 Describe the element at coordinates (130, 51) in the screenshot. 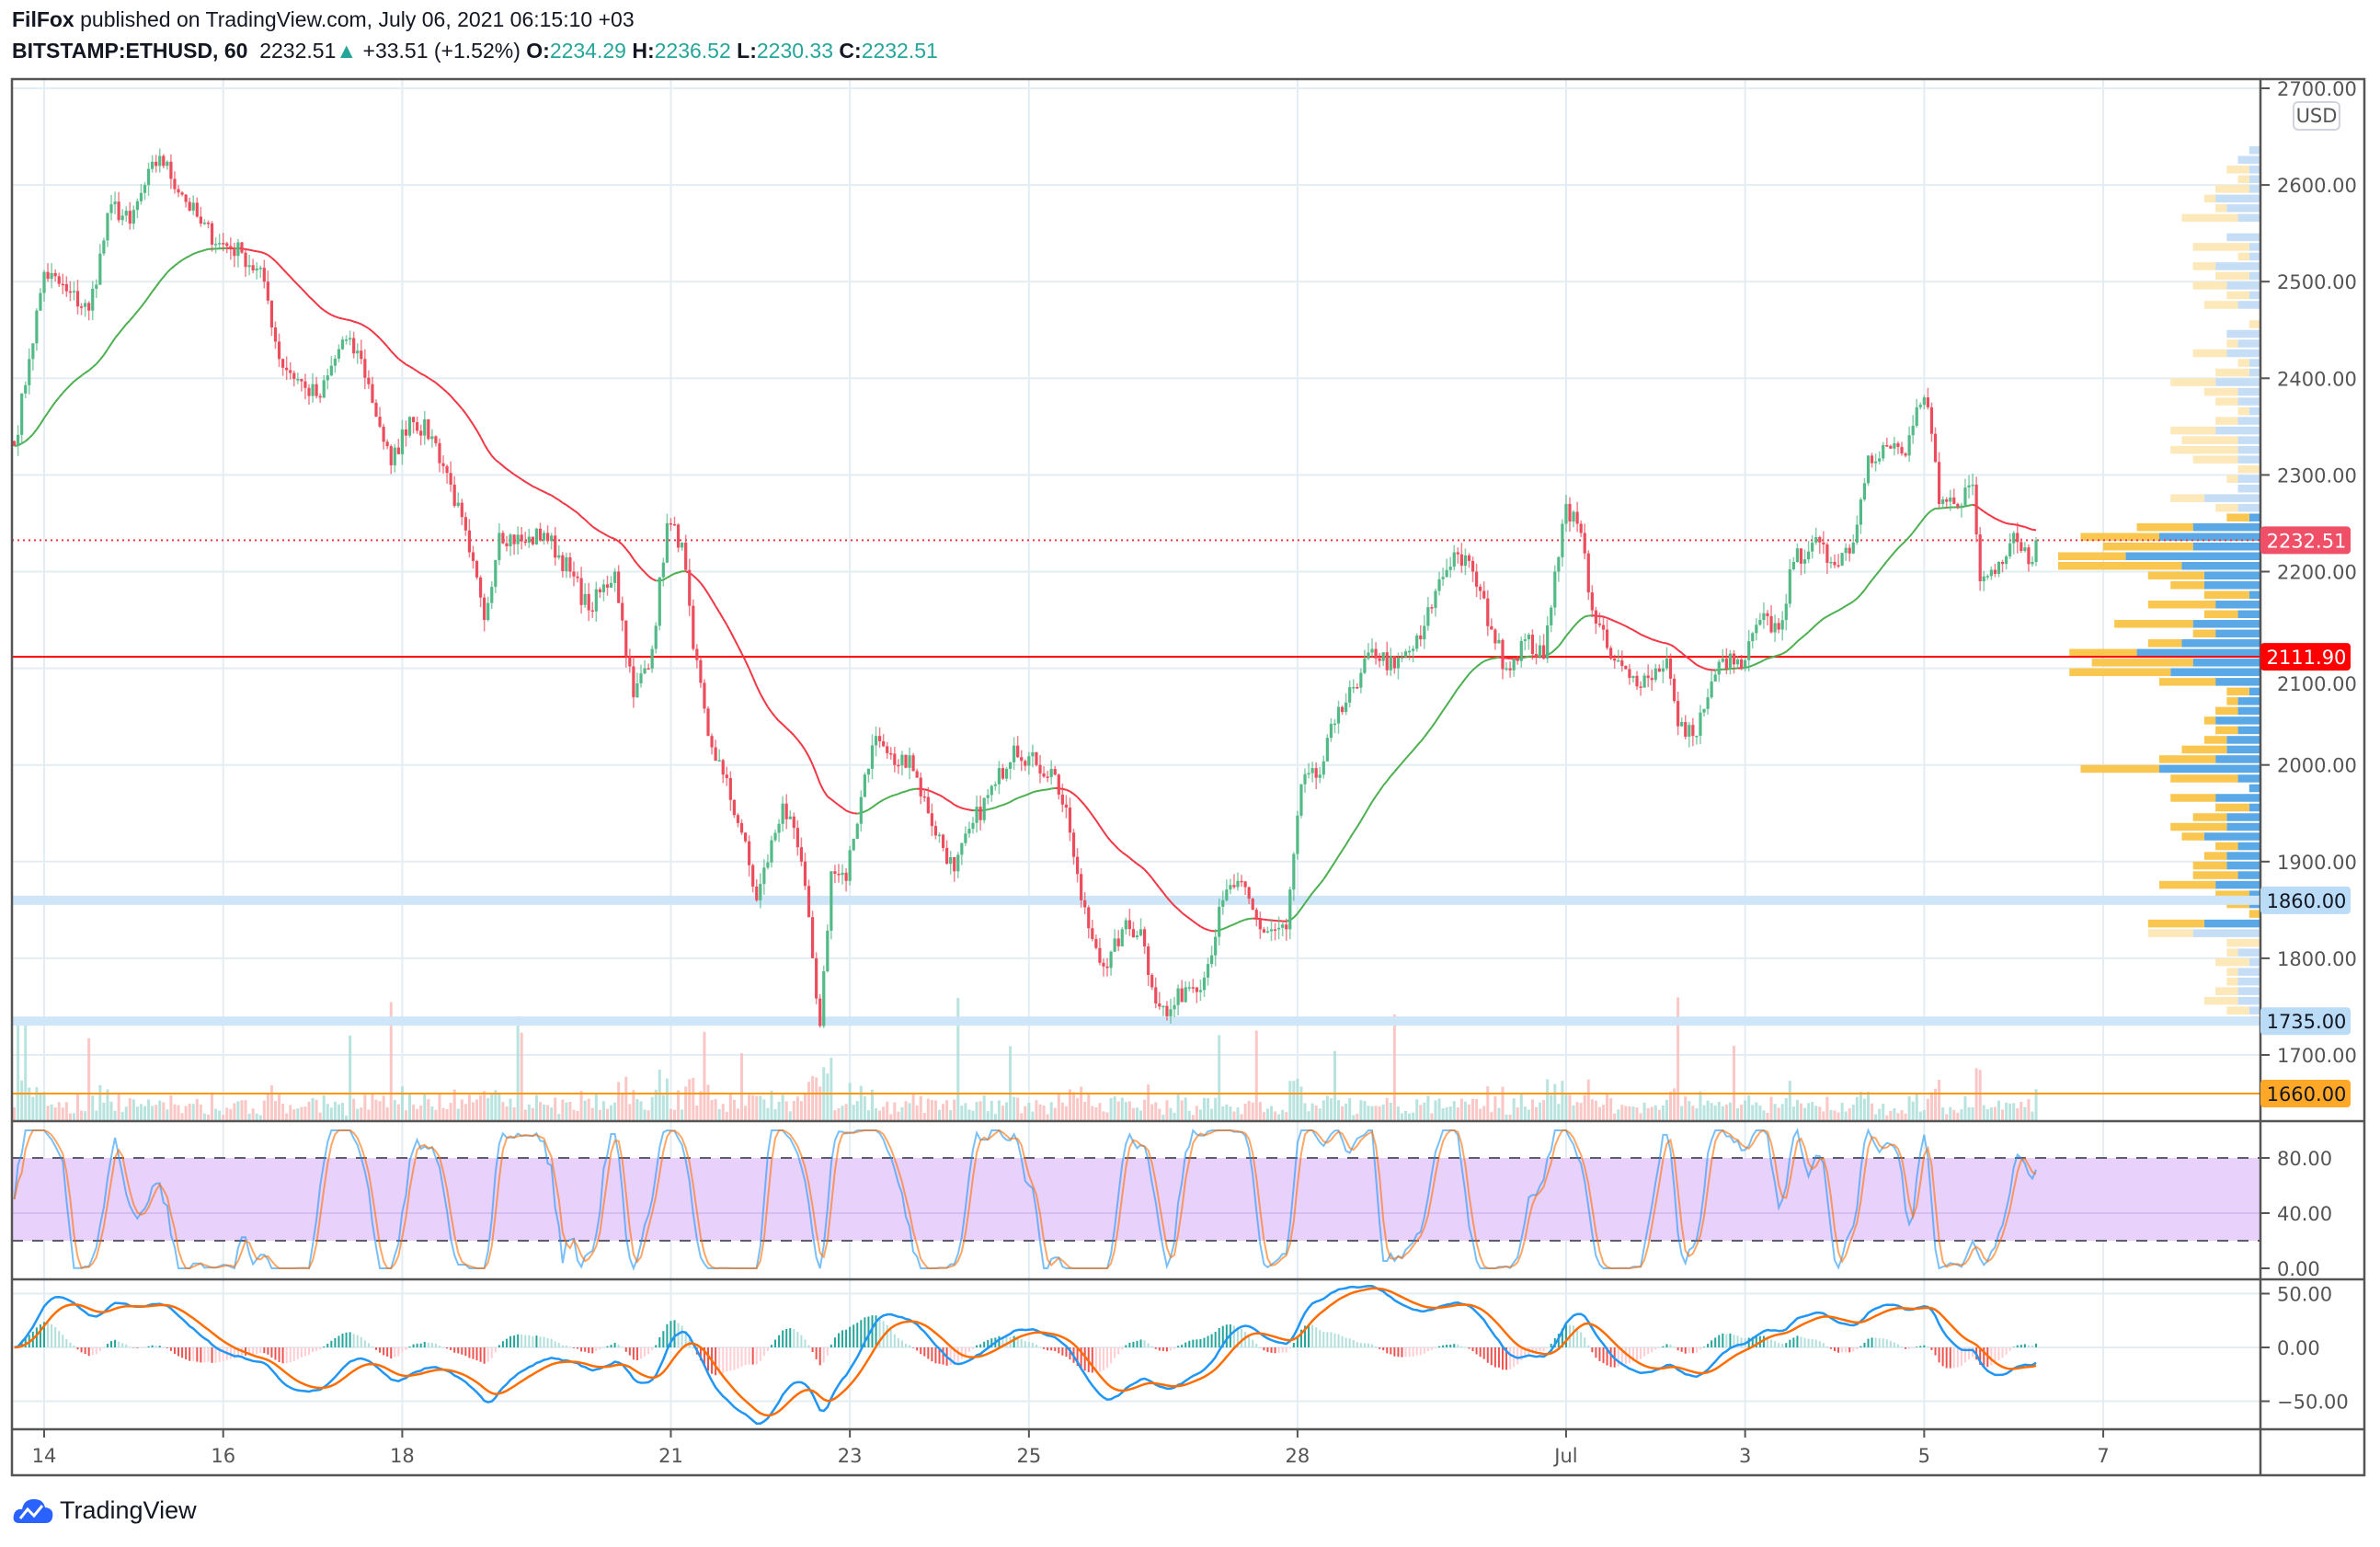

I see `symbol-name: BITSTAMP:ETHUSD, 60` at that location.